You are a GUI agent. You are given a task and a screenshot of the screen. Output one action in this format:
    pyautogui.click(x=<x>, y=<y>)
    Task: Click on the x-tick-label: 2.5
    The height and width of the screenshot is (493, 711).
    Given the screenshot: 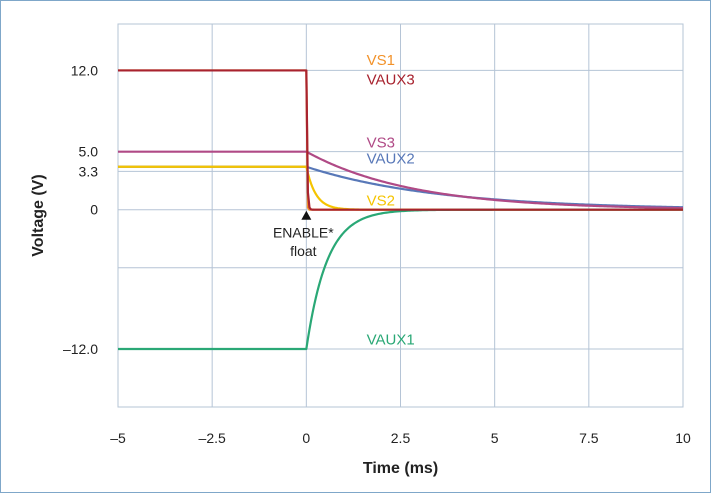 What is the action you would take?
    pyautogui.click(x=401, y=438)
    